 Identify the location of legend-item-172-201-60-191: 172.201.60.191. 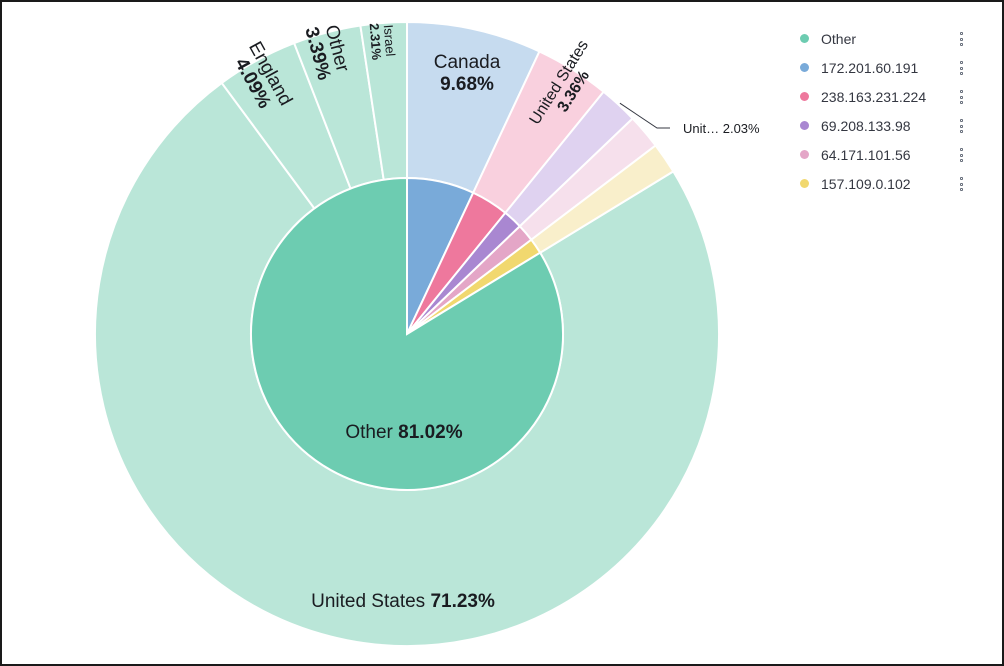
(890, 67).